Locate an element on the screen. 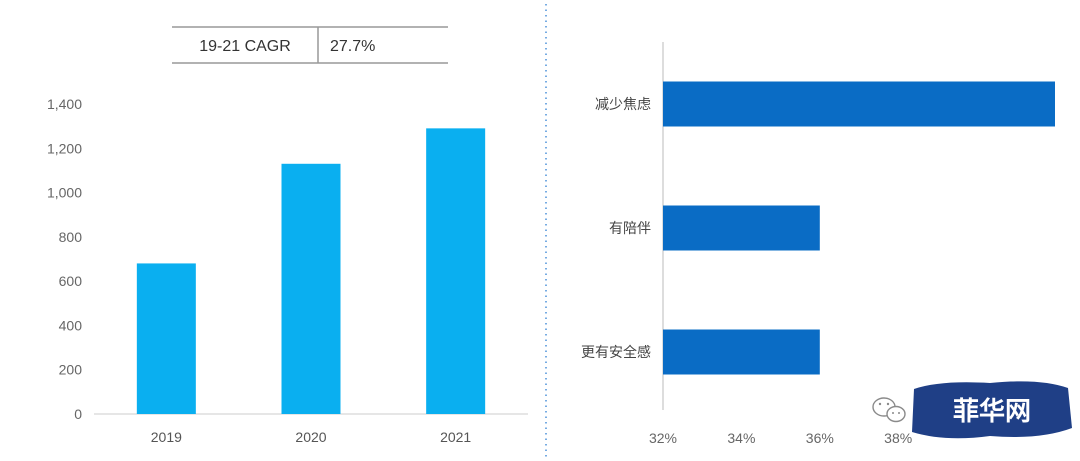 The height and width of the screenshot is (461, 1080). right-x-axis-labels: 32% 34% 36% 38% is located at coordinates (780, 438).